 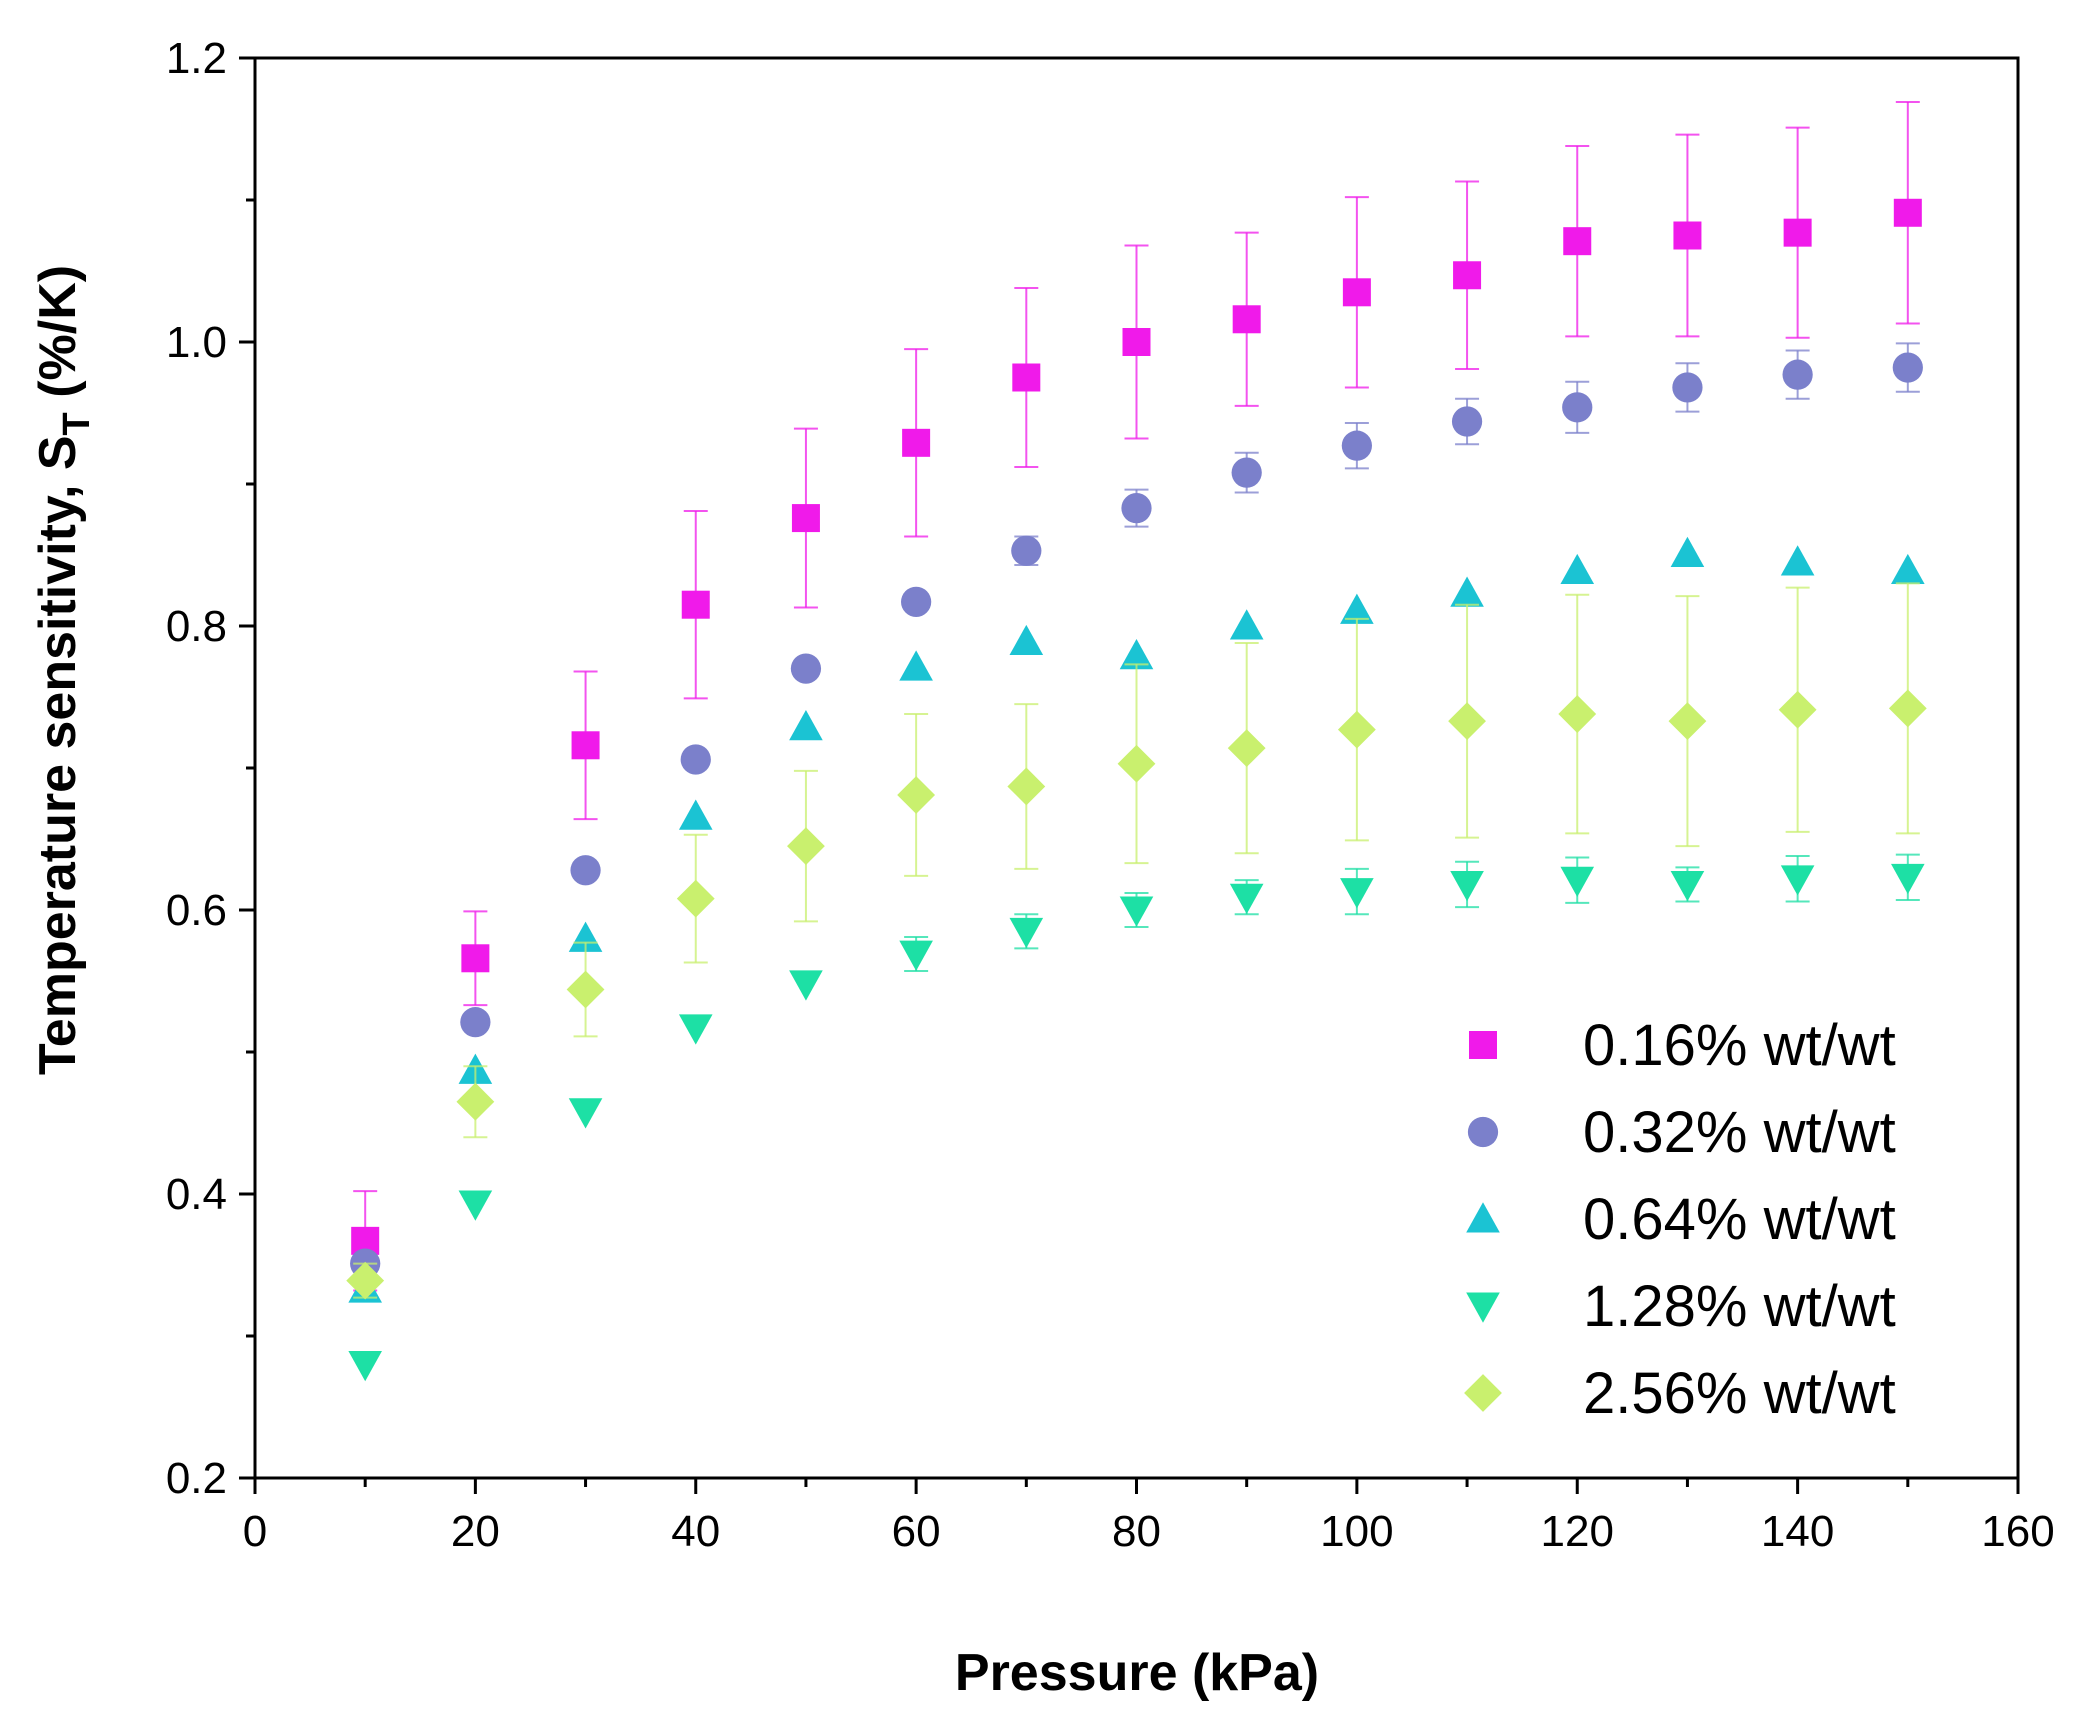 I want to click on x-tick-label: 80, so click(x=1136, y=1531).